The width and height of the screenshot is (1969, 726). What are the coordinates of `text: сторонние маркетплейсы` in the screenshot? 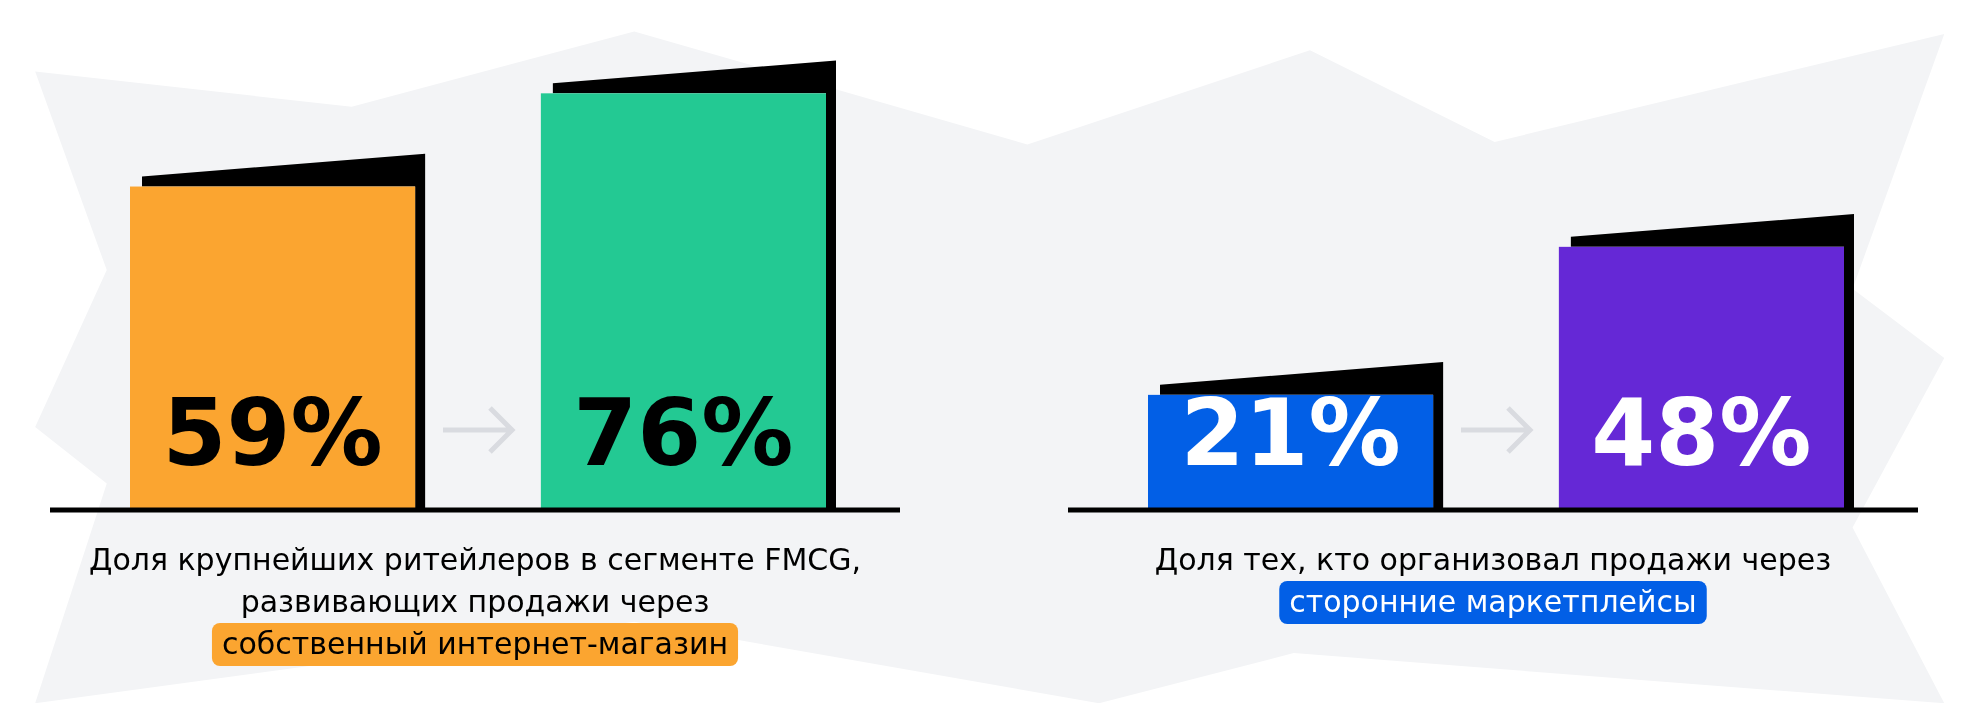 It's located at (1493, 601).